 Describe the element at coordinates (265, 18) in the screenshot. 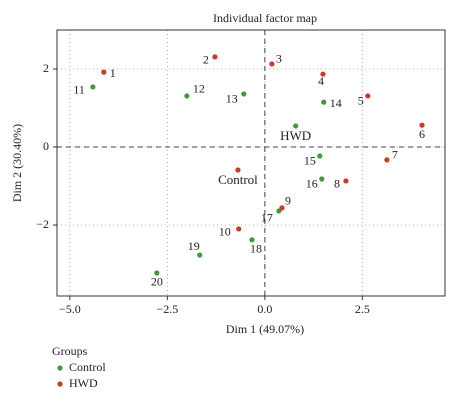

I see `chart-title: Individual factor map` at that location.